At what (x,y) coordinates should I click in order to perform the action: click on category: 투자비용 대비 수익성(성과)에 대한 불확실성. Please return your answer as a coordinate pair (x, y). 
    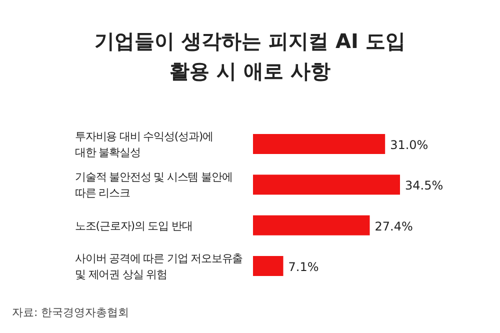
    Looking at the image, I should click on (144, 144).